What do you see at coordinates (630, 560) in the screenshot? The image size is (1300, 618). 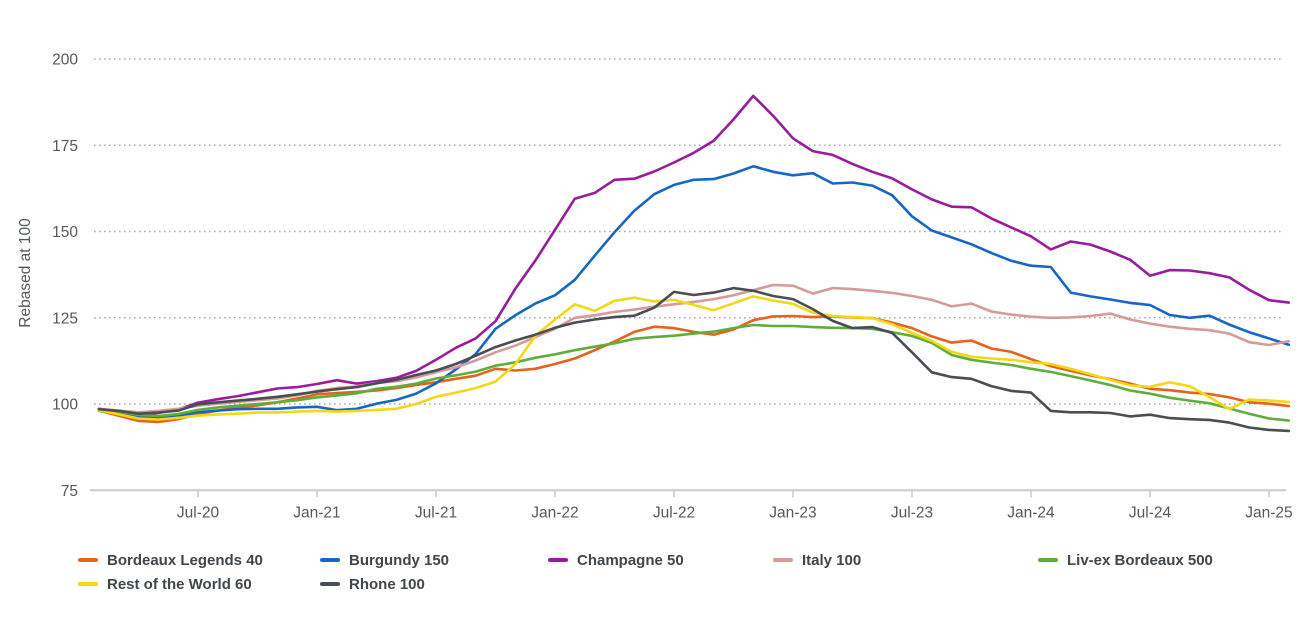 I see `legend-label-champagne-50: Champagne 50` at bounding box center [630, 560].